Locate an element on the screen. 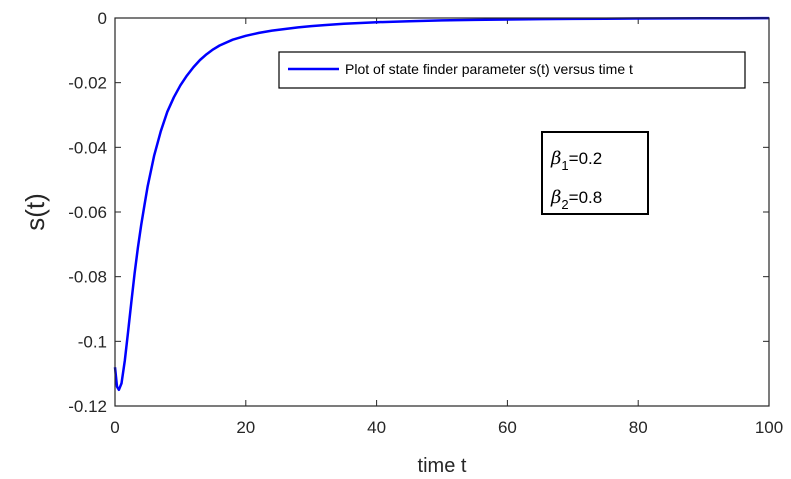 Image resolution: width=791 pixels, height=479 pixels. y-tick-label: -0.02 is located at coordinates (87, 83).